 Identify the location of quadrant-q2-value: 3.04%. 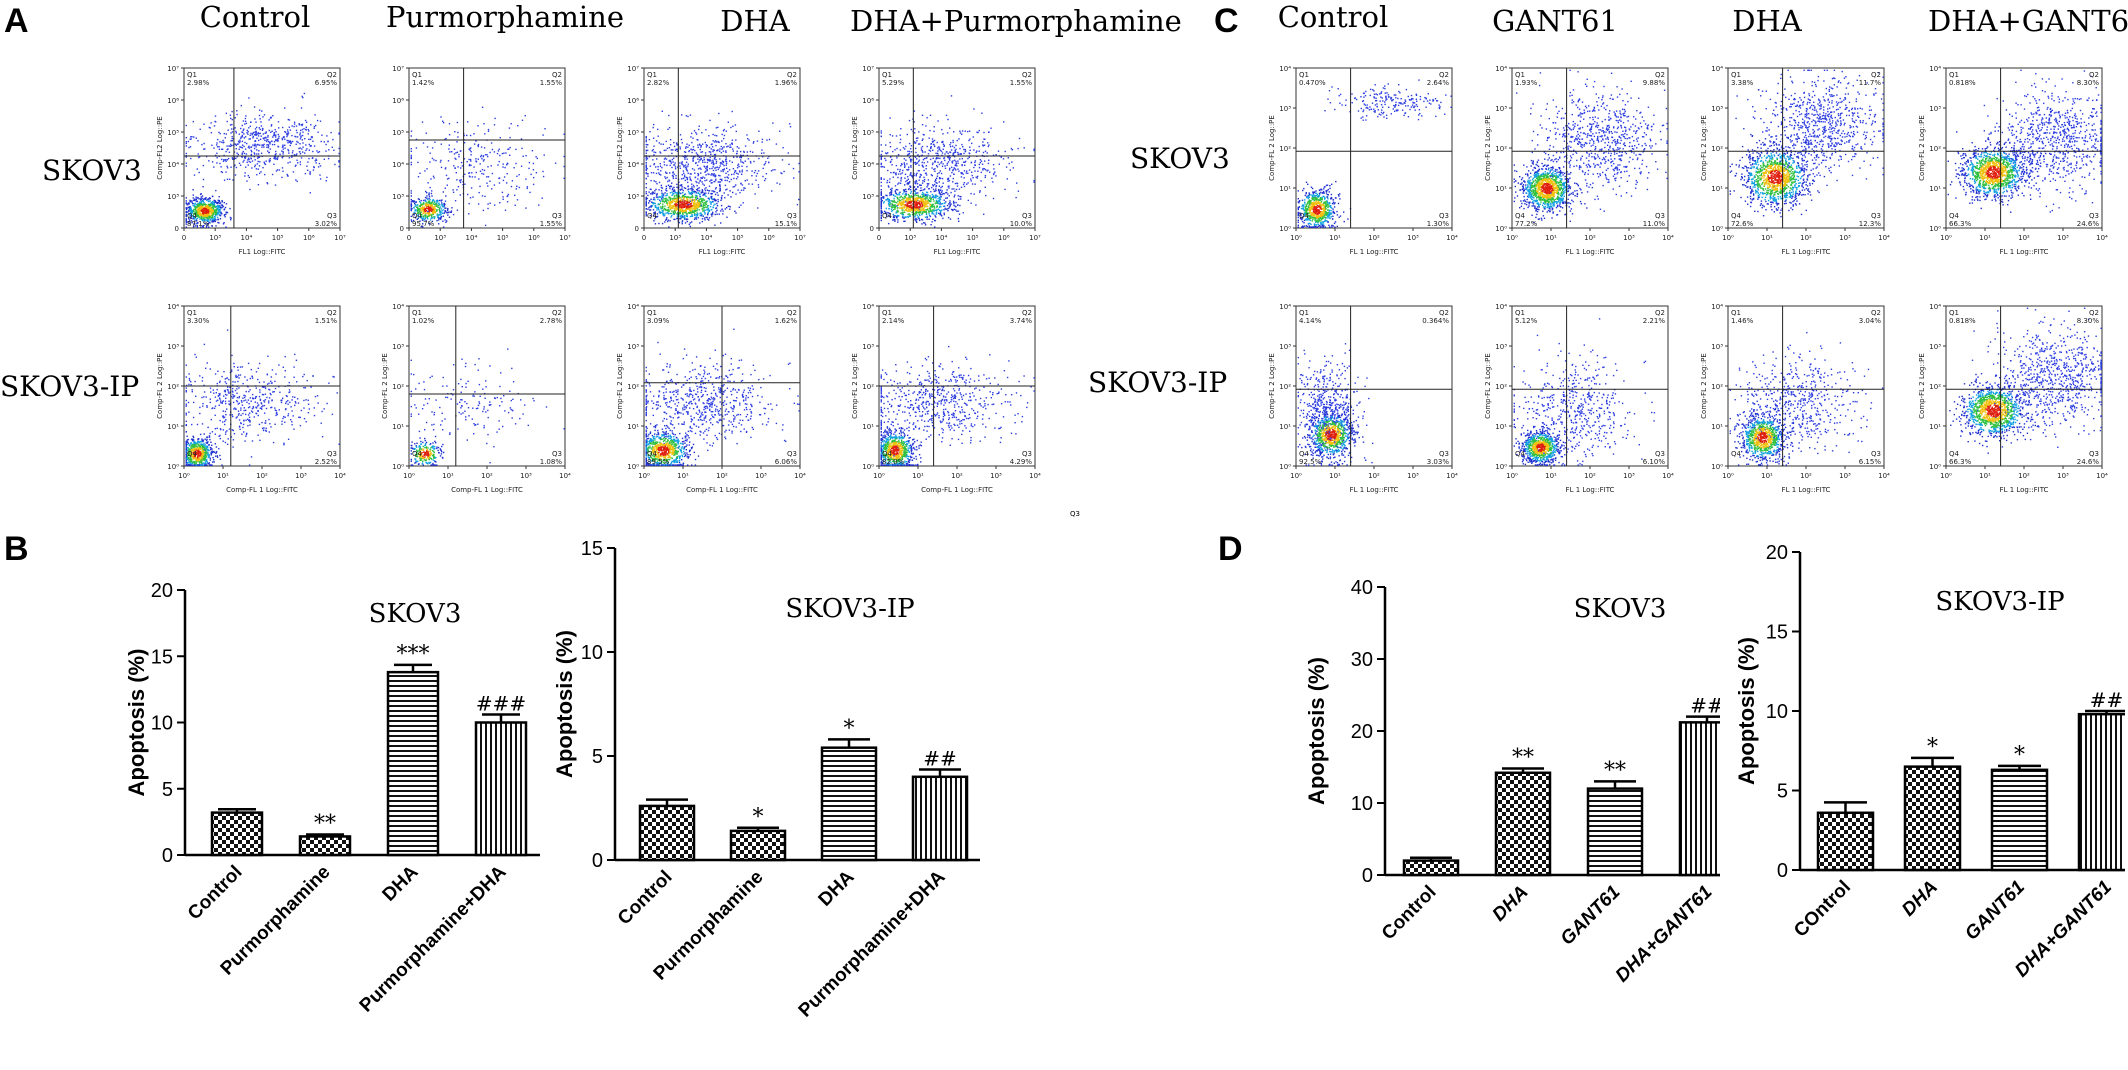
(1870, 321).